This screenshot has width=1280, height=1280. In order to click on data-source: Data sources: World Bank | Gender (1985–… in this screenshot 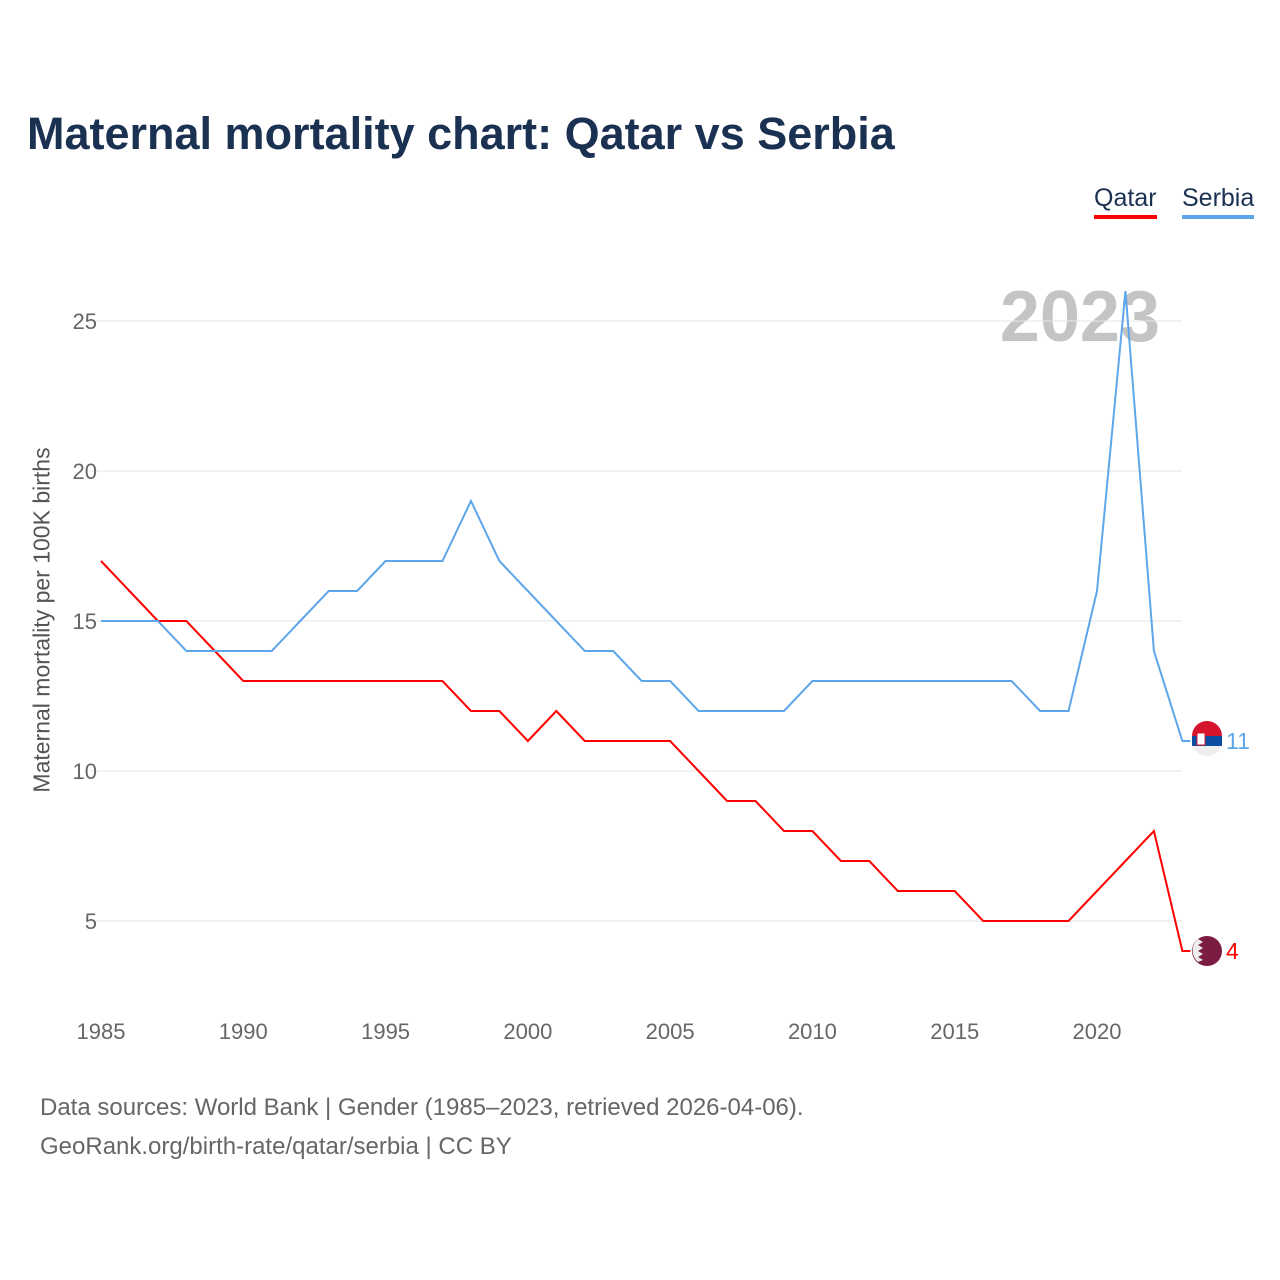, I will do `click(422, 1107)`.